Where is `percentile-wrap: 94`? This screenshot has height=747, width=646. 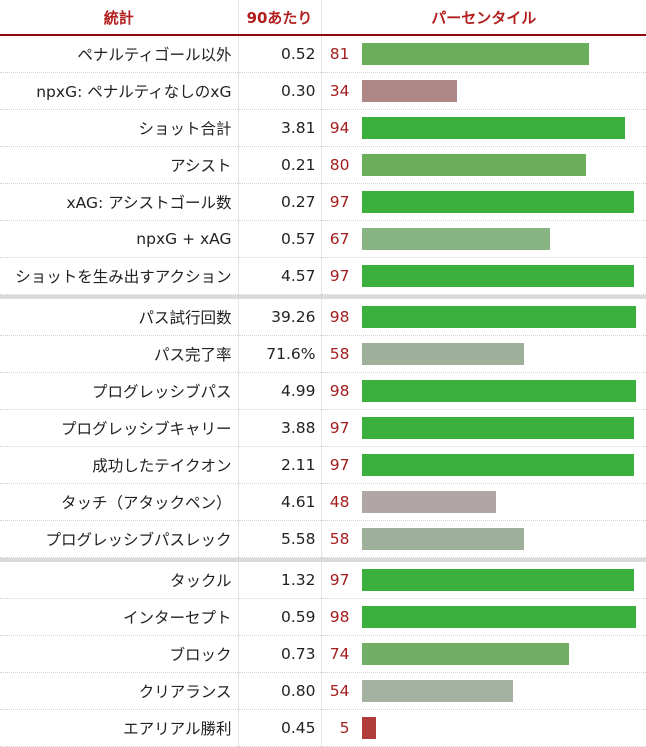
percentile-wrap: 94 is located at coordinates (484, 128).